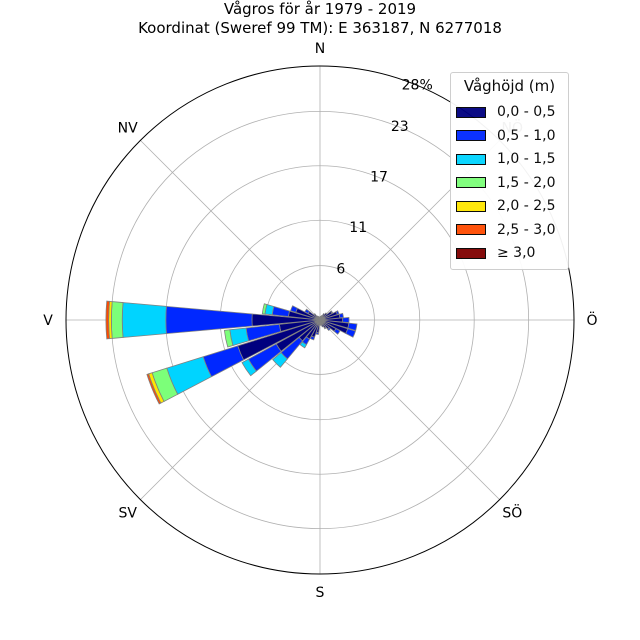  I want to click on legend-title: Våghöjd (m), so click(509, 86).